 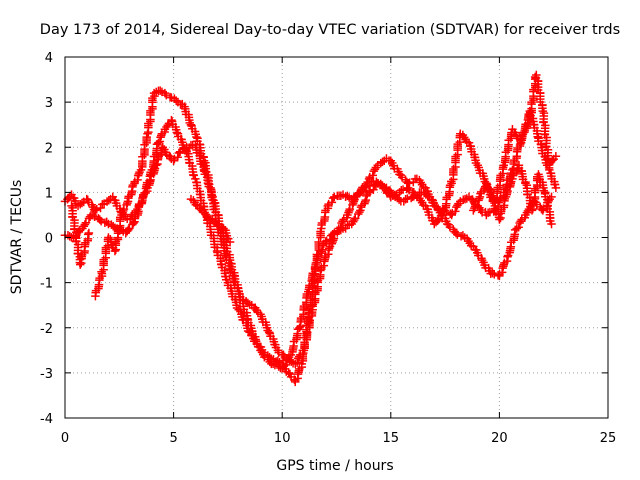 What do you see at coordinates (499, 438) in the screenshot?
I see `x-tick-label: 20` at bounding box center [499, 438].